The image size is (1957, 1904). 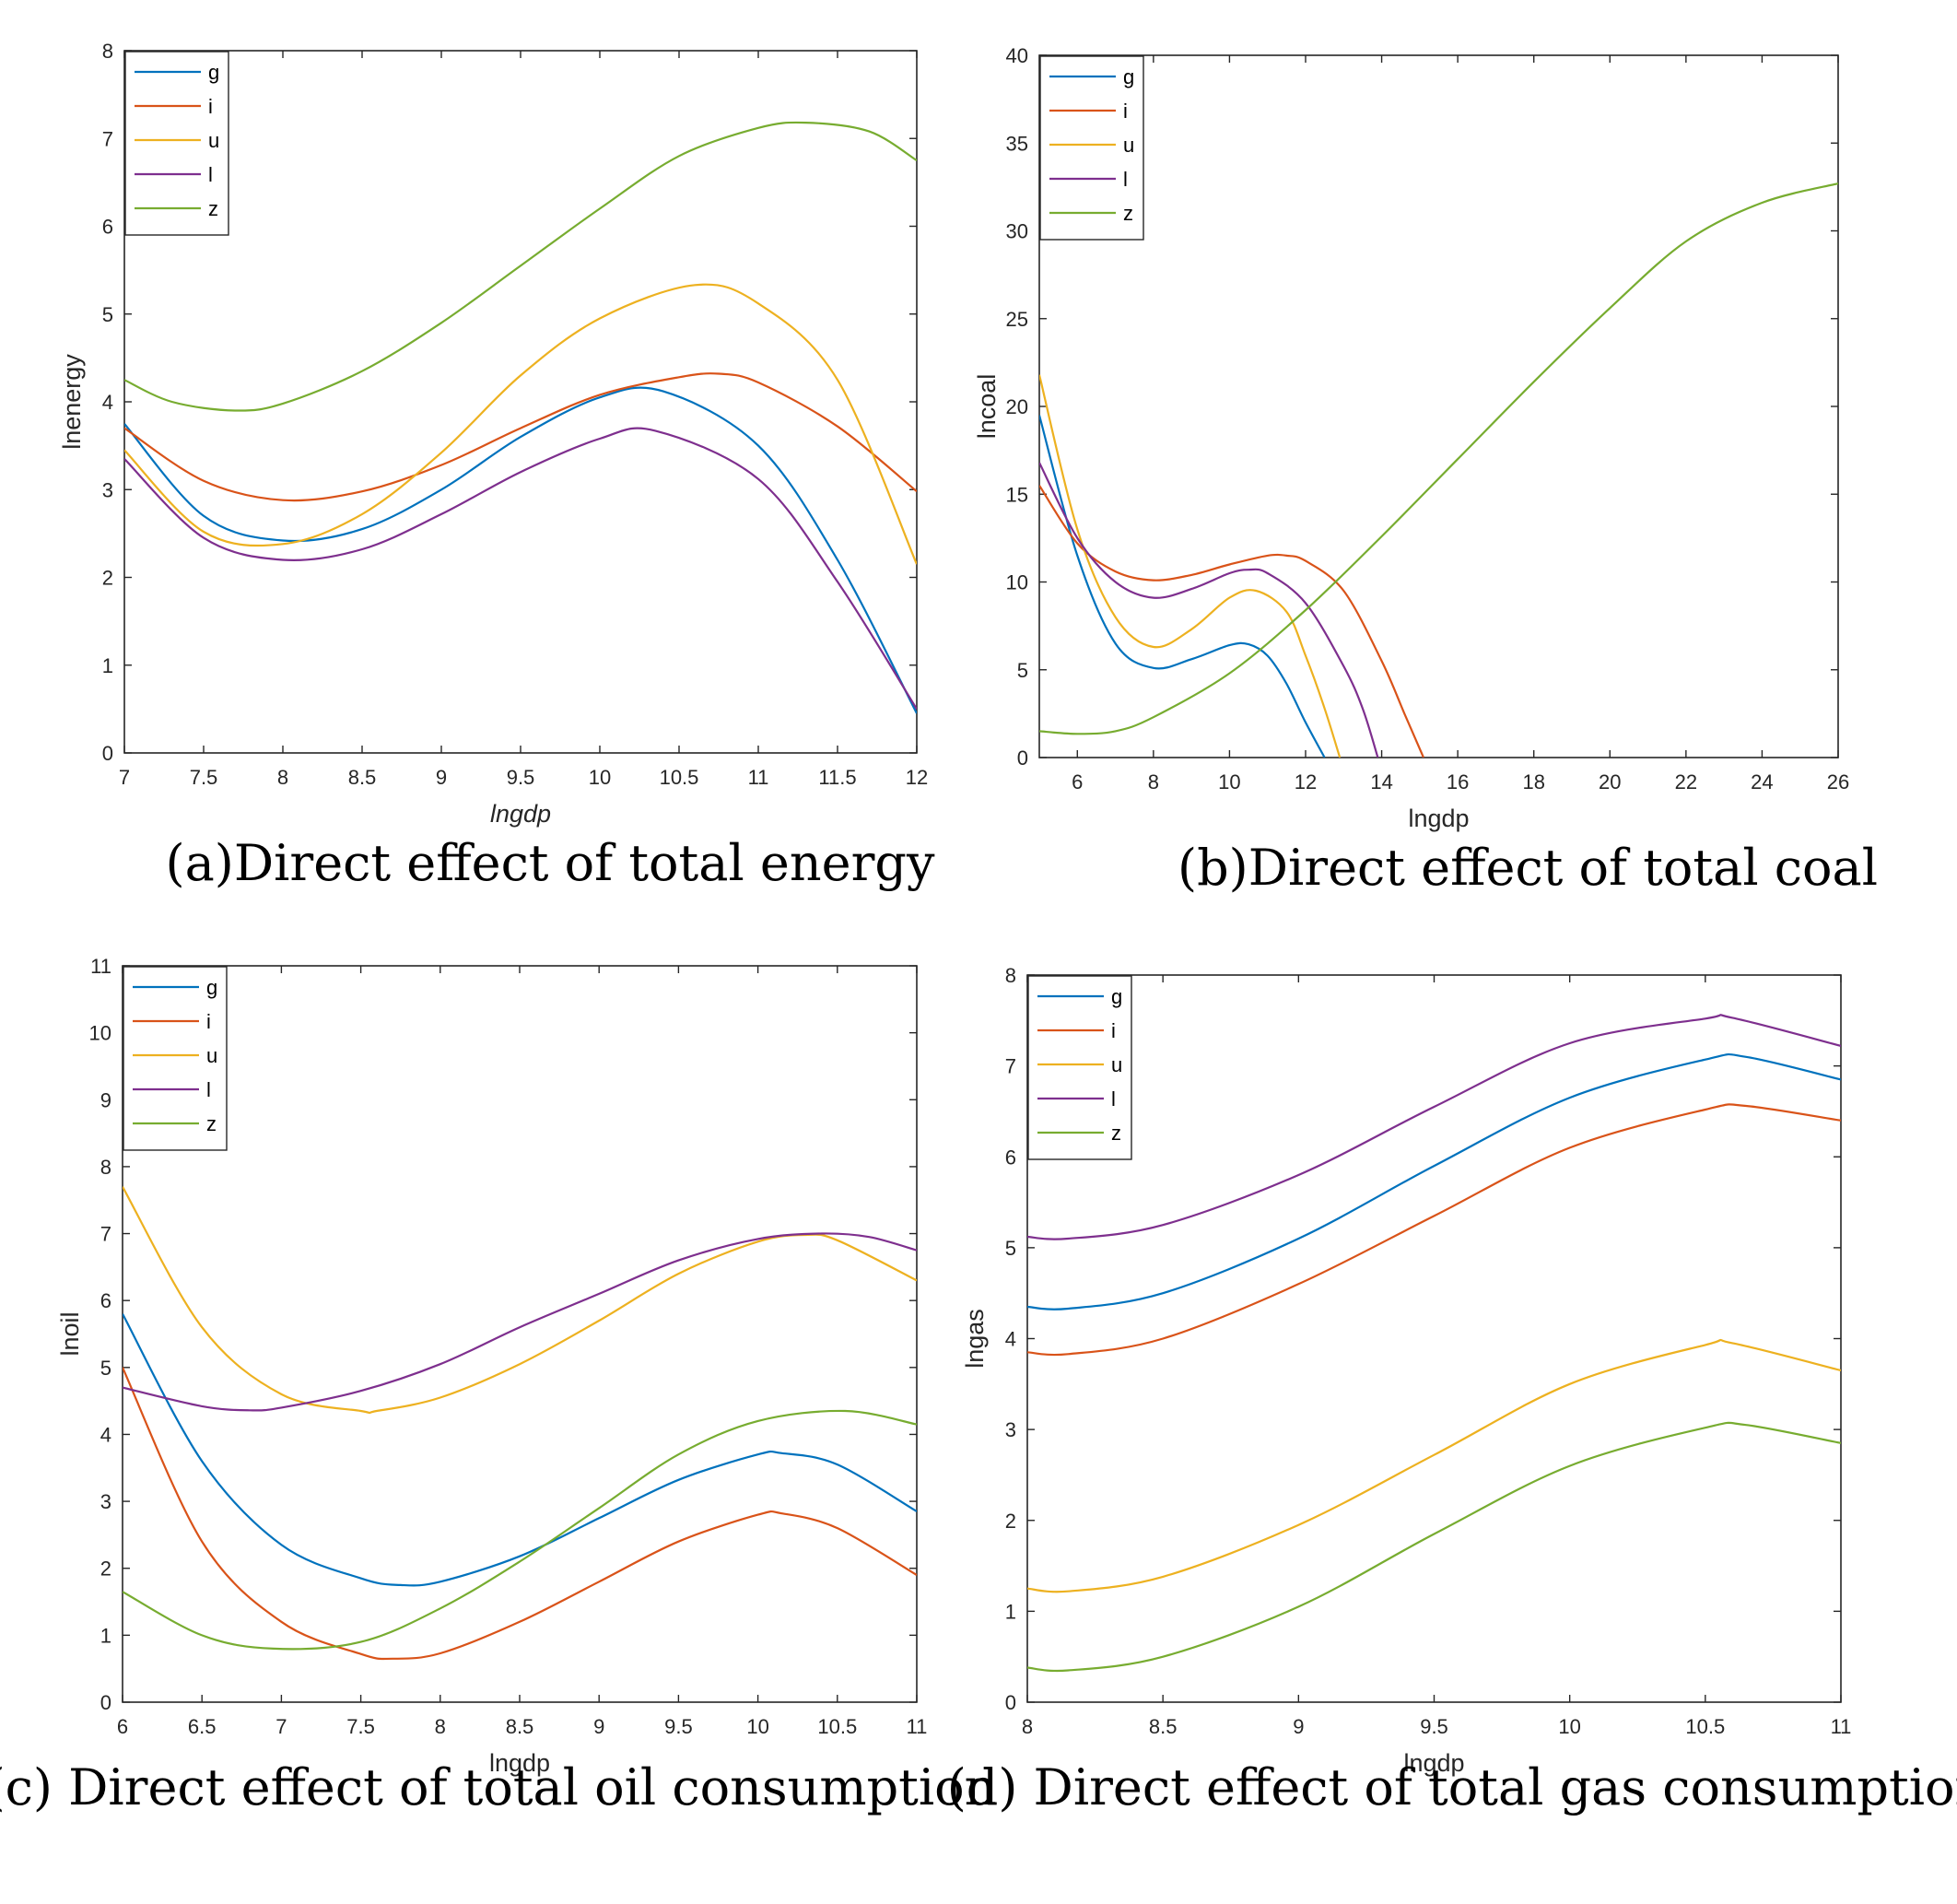 What do you see at coordinates (1838, 781) in the screenshot?
I see `x-tick-label: 26` at bounding box center [1838, 781].